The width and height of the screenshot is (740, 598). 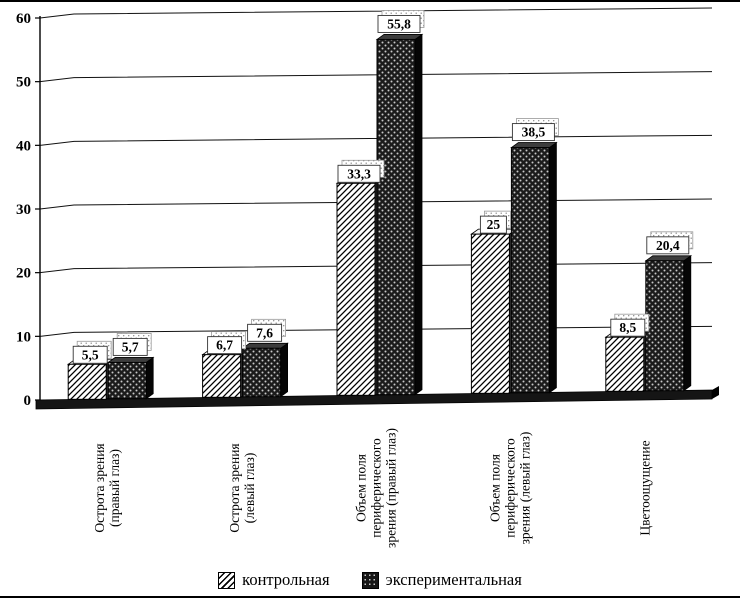 What do you see at coordinates (23, 337) in the screenshot?
I see `y-tick-label: 10` at bounding box center [23, 337].